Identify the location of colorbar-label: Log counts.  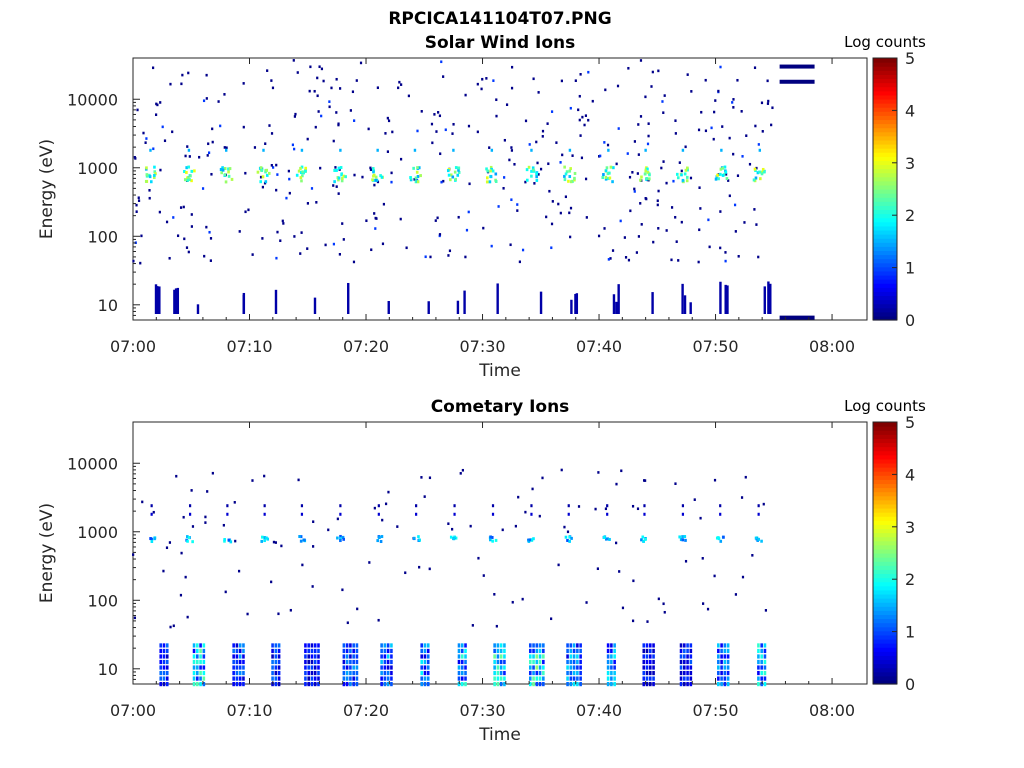
(885, 406).